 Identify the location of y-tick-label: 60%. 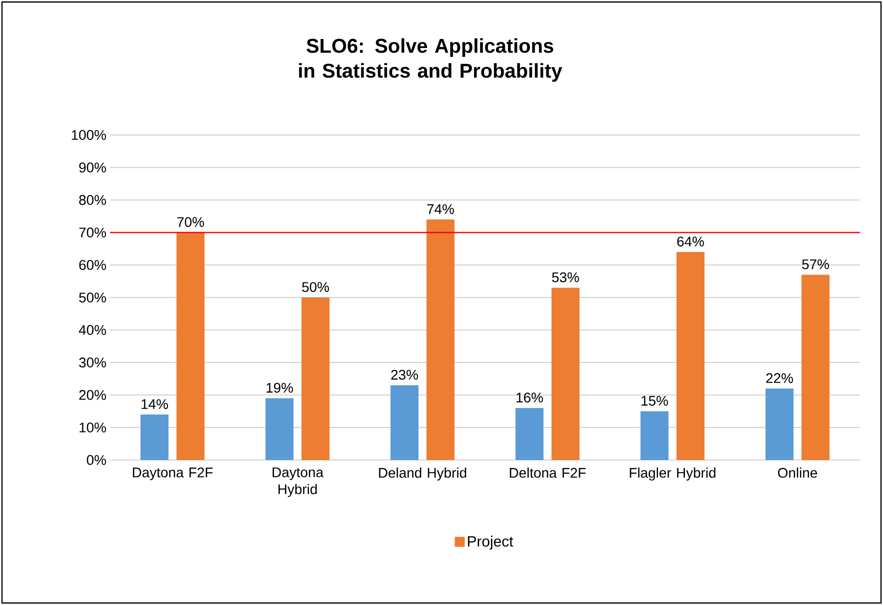
(92, 265).